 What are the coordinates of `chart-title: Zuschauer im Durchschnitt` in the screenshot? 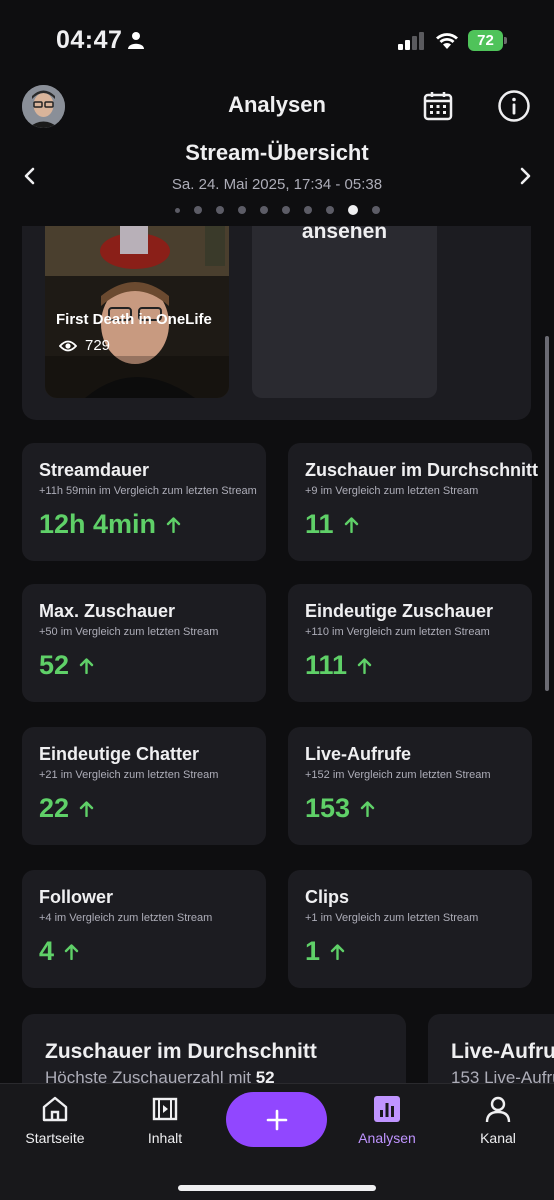 It's located at (181, 1051).